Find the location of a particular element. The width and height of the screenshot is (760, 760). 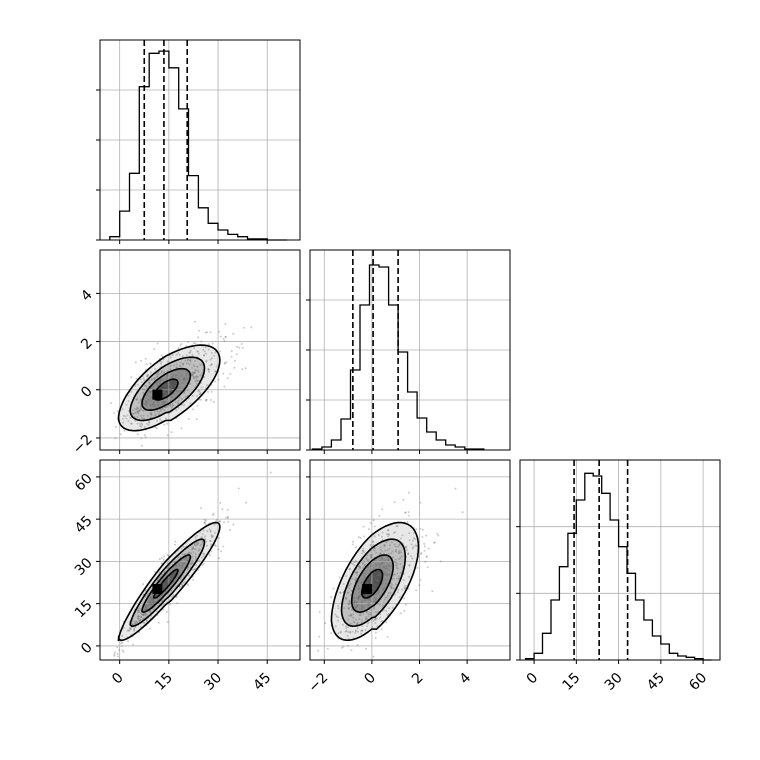

xlabel-param1-label-2: 2 is located at coordinates (418, 679).